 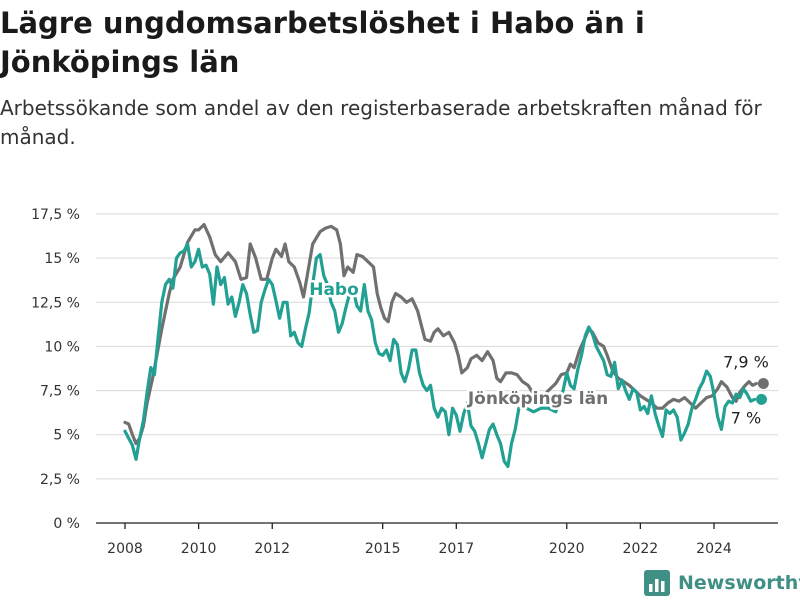 I want to click on y-tick-label: 12,5 %, so click(x=55, y=303).